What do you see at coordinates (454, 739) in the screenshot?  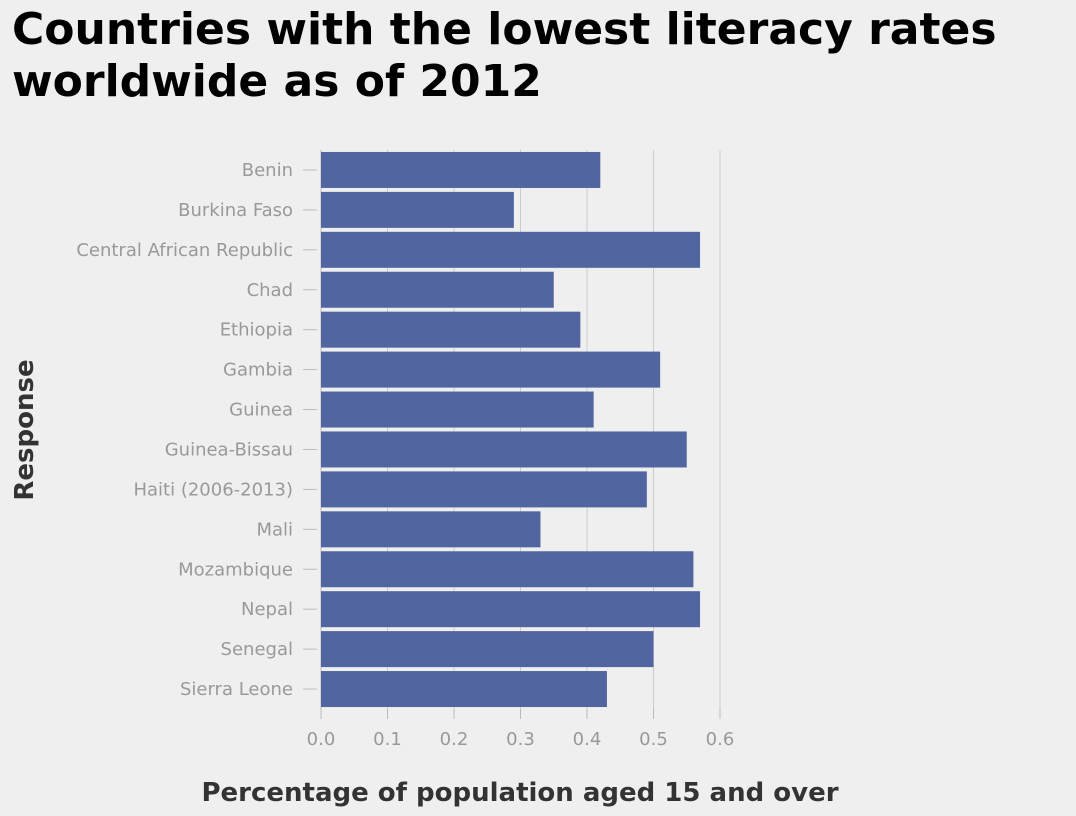 I see `x-tick-label: 0.2` at bounding box center [454, 739].